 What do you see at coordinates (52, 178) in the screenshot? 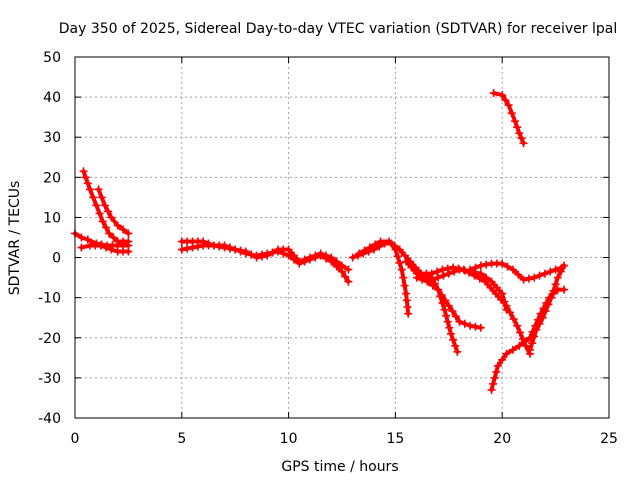
I see `y-tick-label: 20` at bounding box center [52, 178].